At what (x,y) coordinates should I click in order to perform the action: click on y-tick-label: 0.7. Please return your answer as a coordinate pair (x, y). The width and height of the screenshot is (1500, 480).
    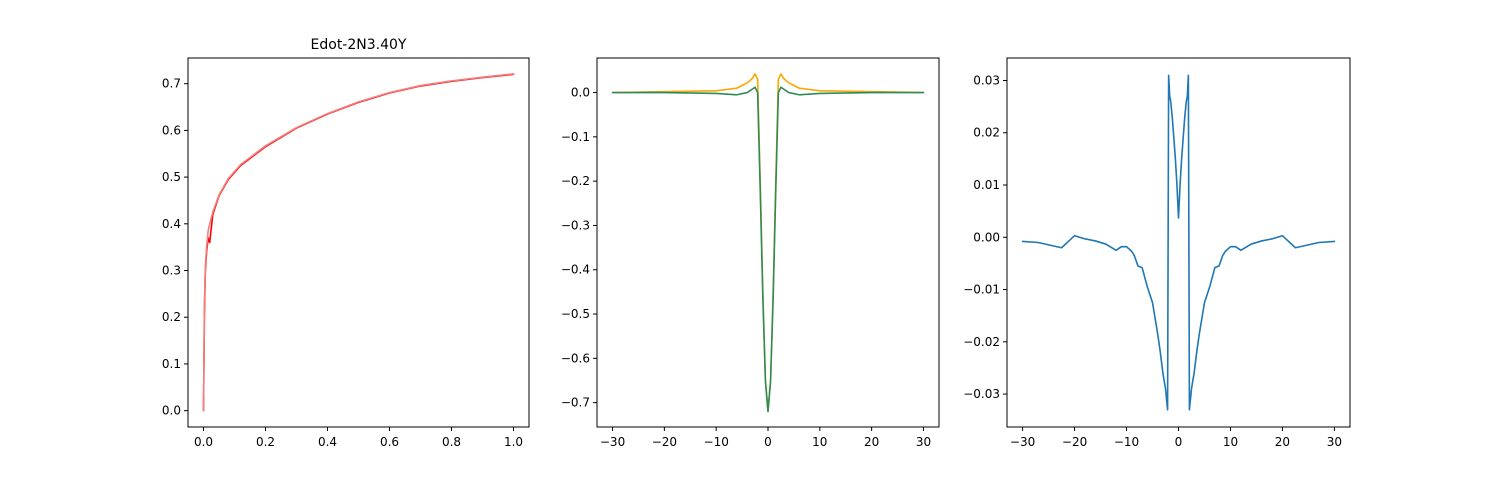
    Looking at the image, I should click on (171, 84).